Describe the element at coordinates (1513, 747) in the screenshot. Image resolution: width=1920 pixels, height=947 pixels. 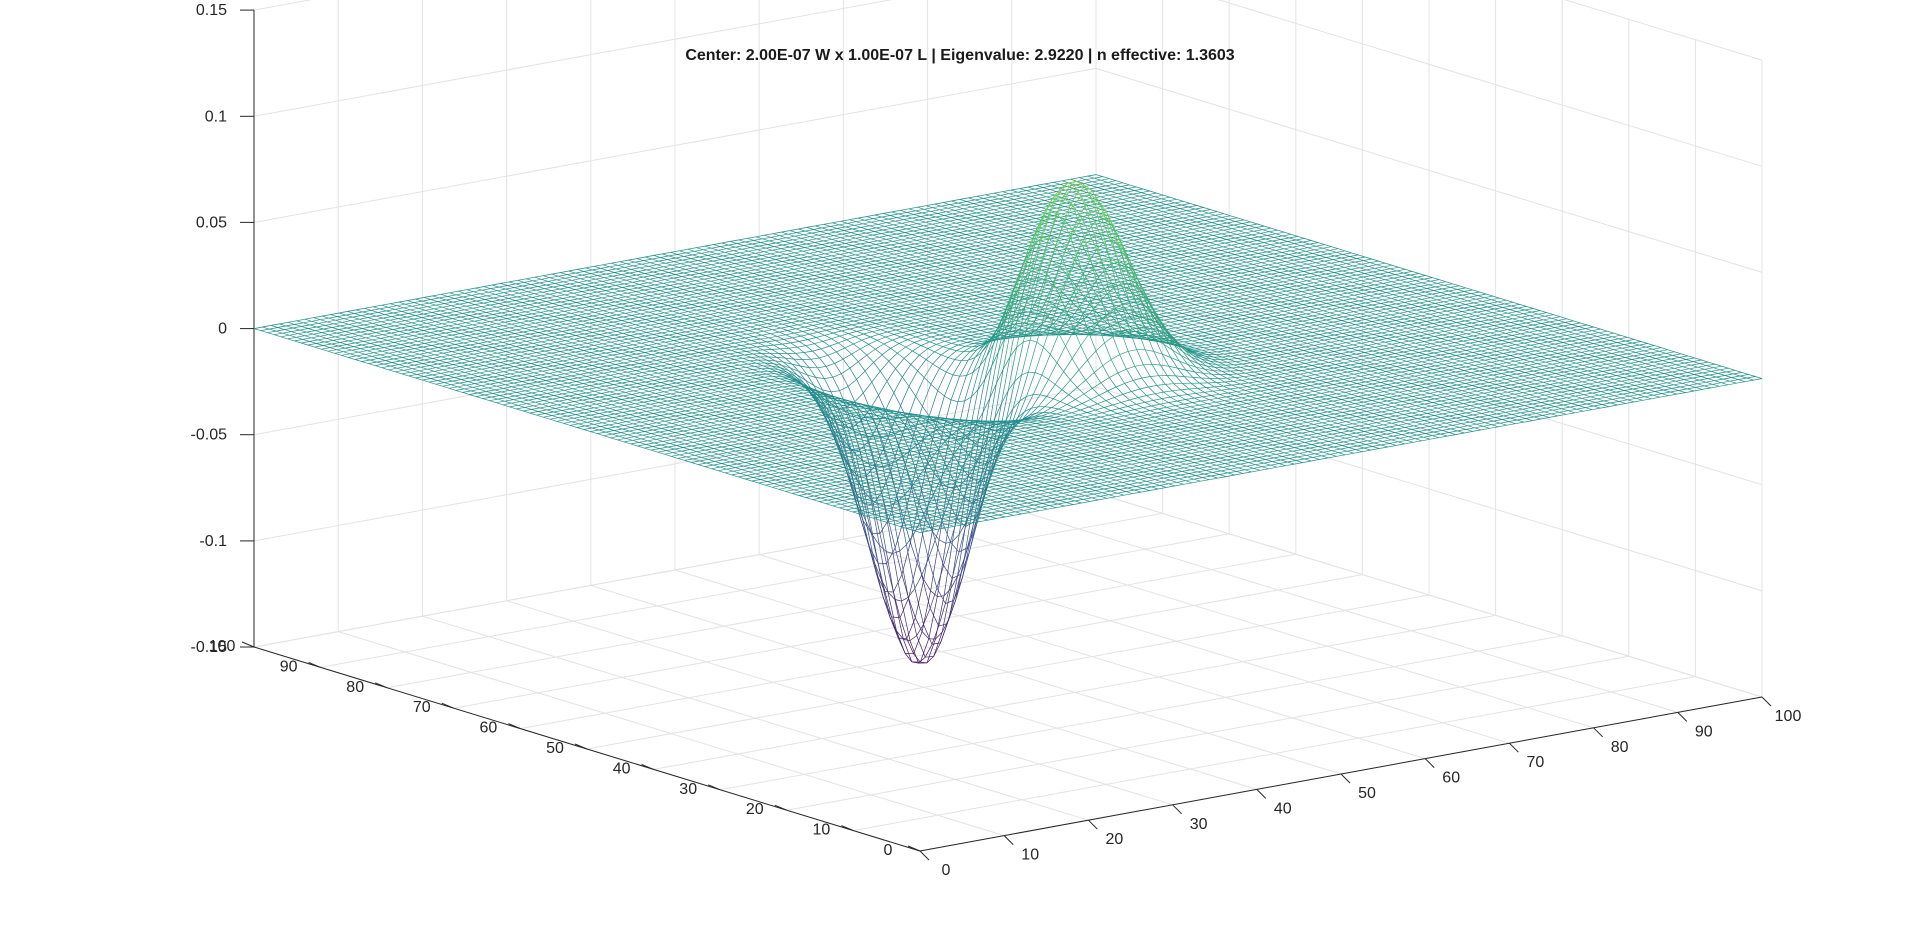
I see `x-tick-mark` at that location.